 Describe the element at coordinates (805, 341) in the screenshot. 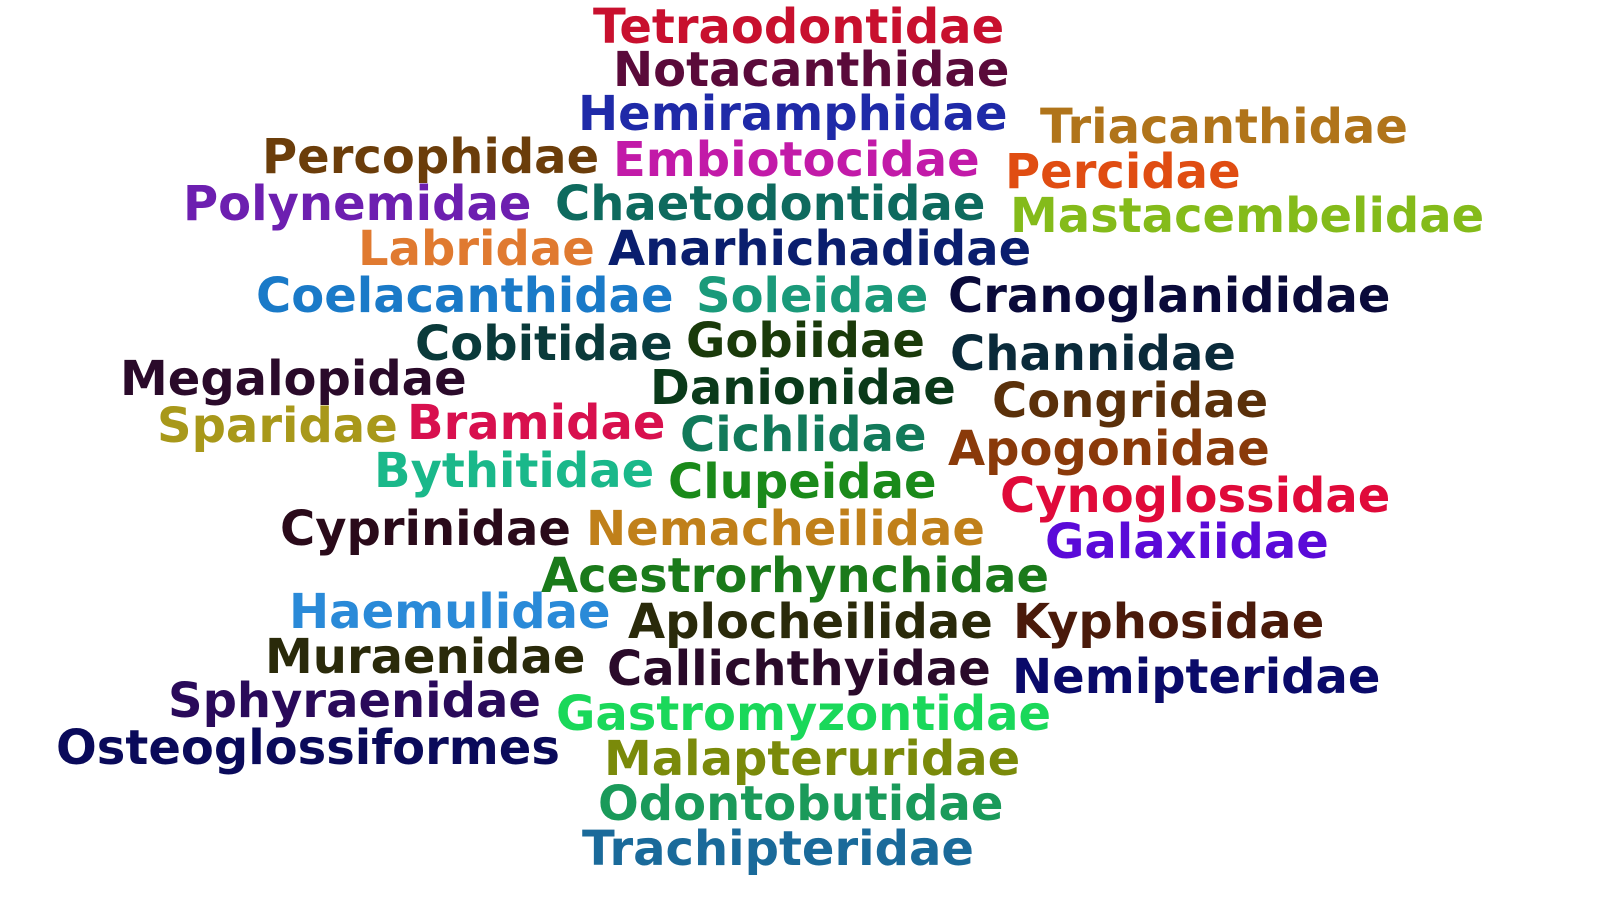

I see `word-item: Gobiidae` at that location.